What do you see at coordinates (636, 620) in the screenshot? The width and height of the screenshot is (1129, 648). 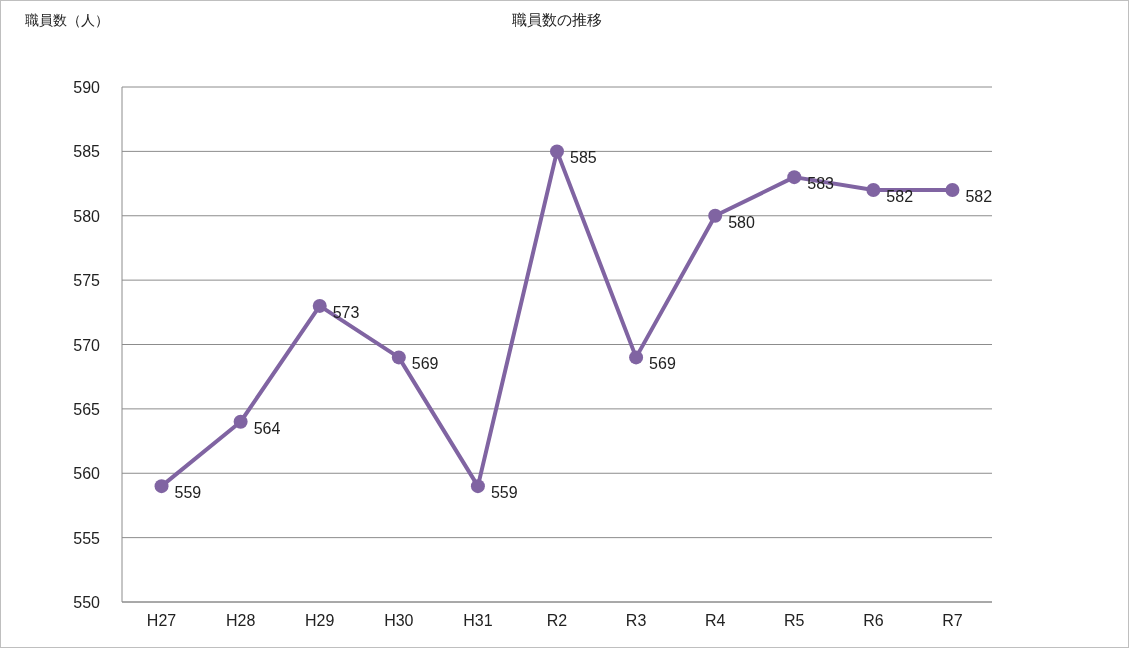 I see `x-tick-label: R3` at bounding box center [636, 620].